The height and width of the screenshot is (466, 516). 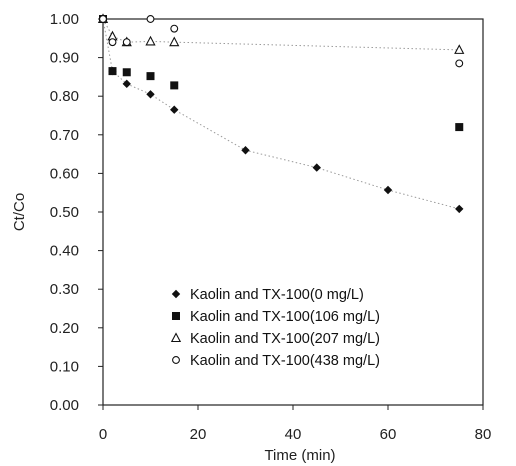 What do you see at coordinates (64, 58) in the screenshot?
I see `y-tick-label: 0.90` at bounding box center [64, 58].